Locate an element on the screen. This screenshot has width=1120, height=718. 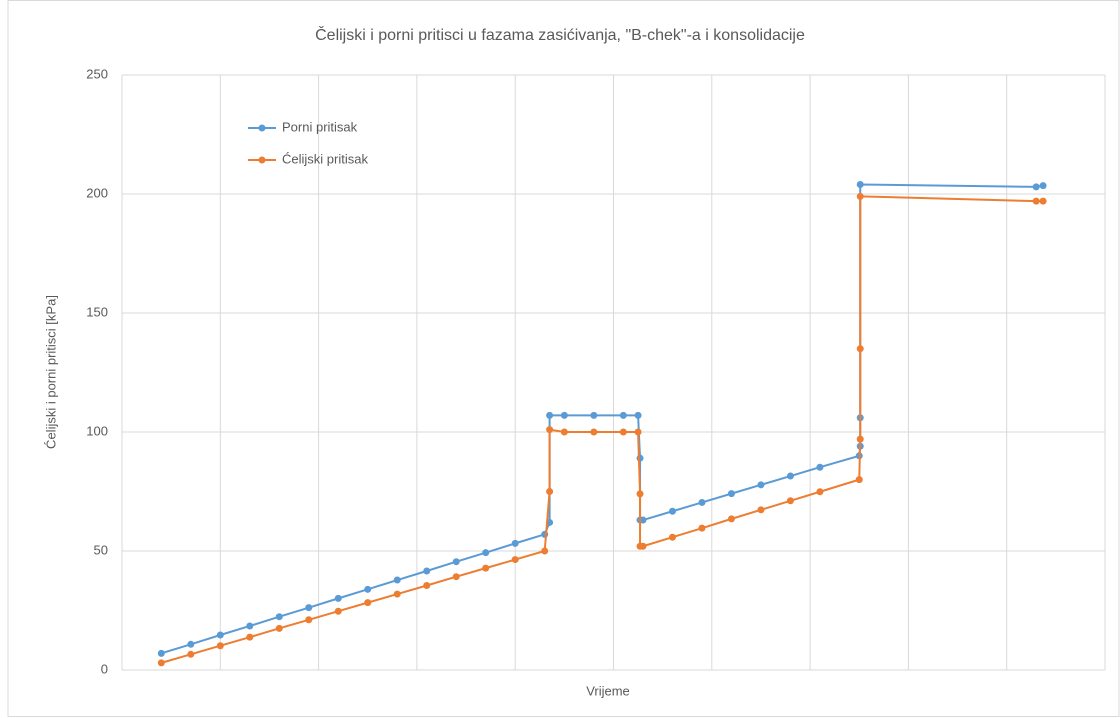
y-tick-label: 50 is located at coordinates (101, 549).